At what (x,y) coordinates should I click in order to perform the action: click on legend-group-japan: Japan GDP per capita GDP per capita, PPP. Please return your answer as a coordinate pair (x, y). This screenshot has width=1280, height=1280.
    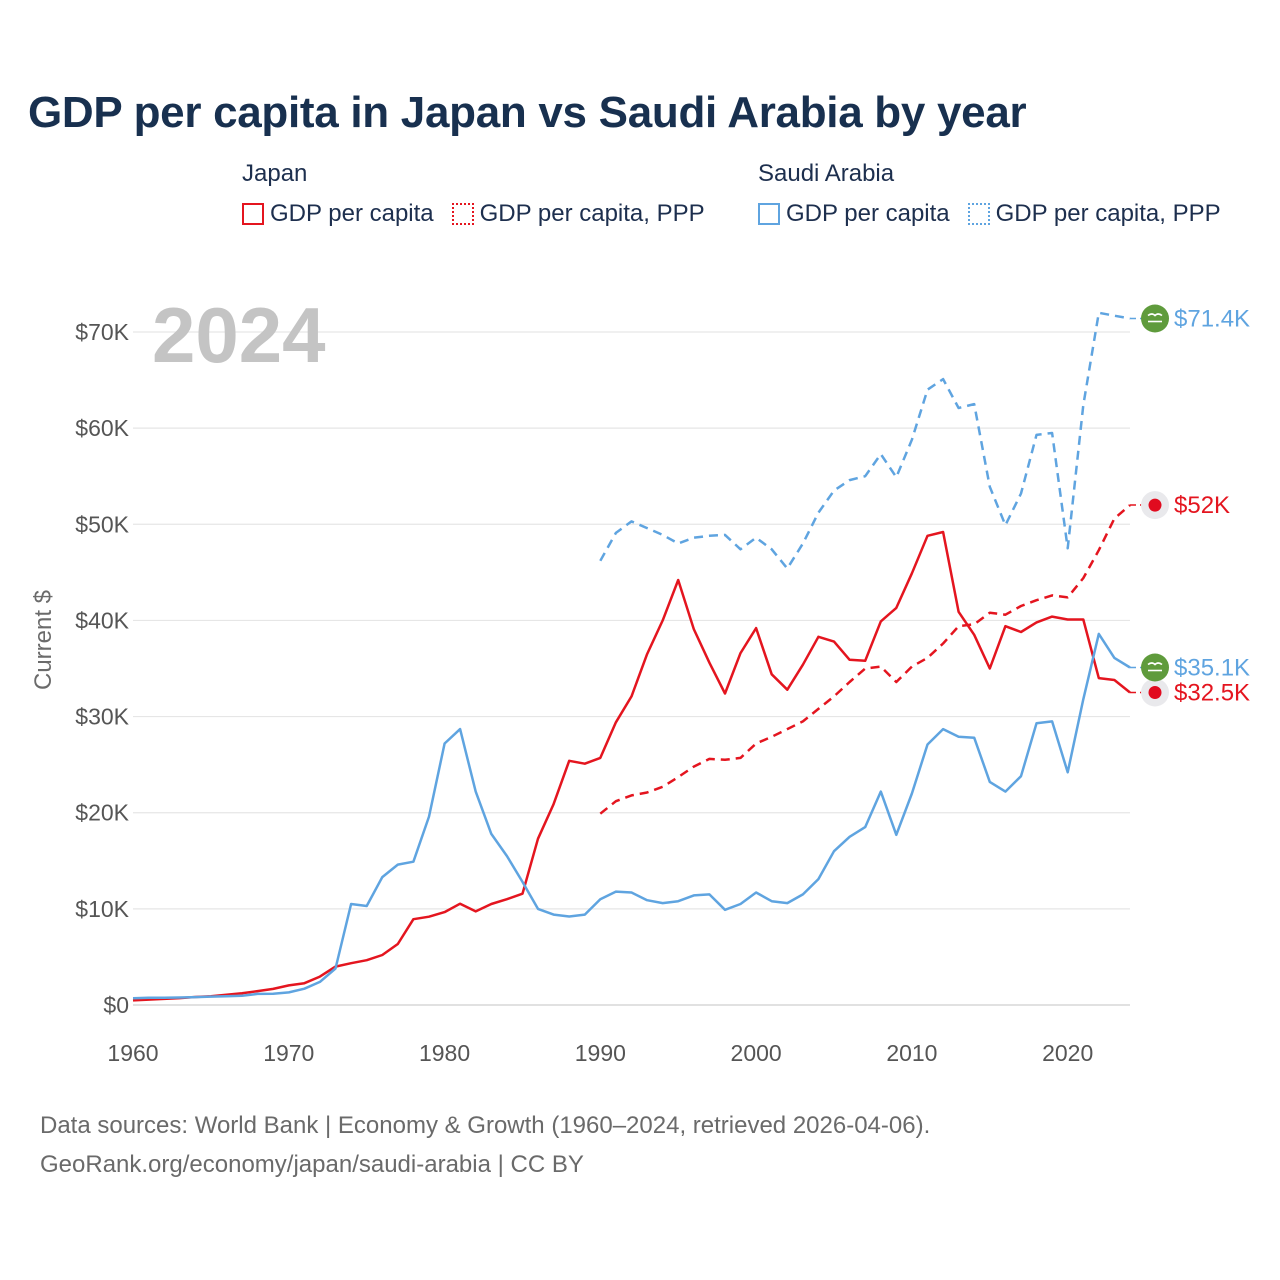
    Looking at the image, I should click on (473, 194).